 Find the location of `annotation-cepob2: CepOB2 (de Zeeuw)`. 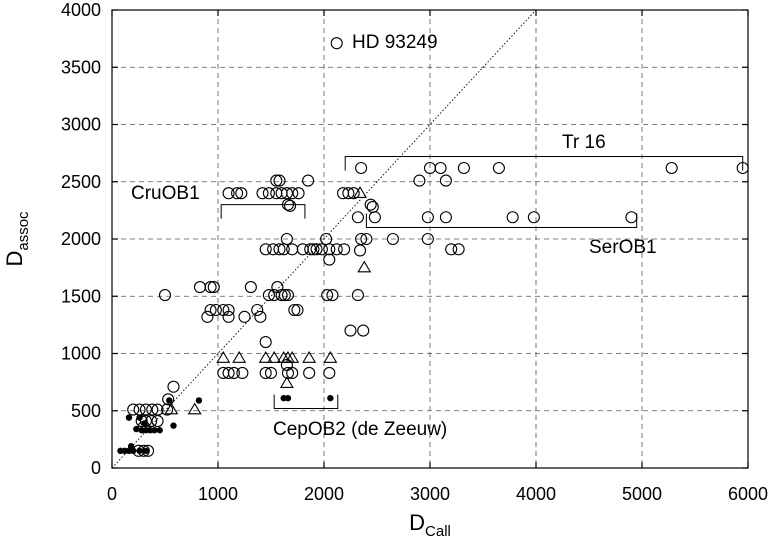

annotation-cepob2: CepOB2 (de Zeeuw) is located at coordinates (360, 429).